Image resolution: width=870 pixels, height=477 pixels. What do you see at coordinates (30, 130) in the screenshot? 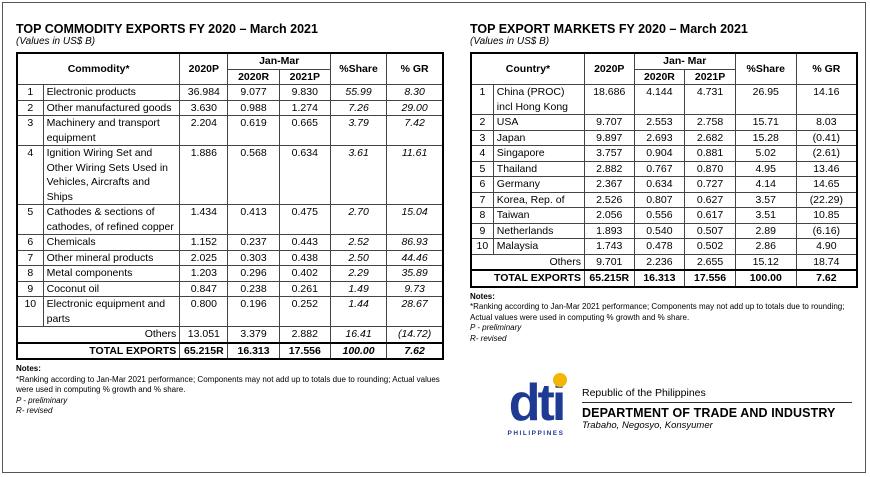
I see `rank-cell: 3` at bounding box center [30, 130].